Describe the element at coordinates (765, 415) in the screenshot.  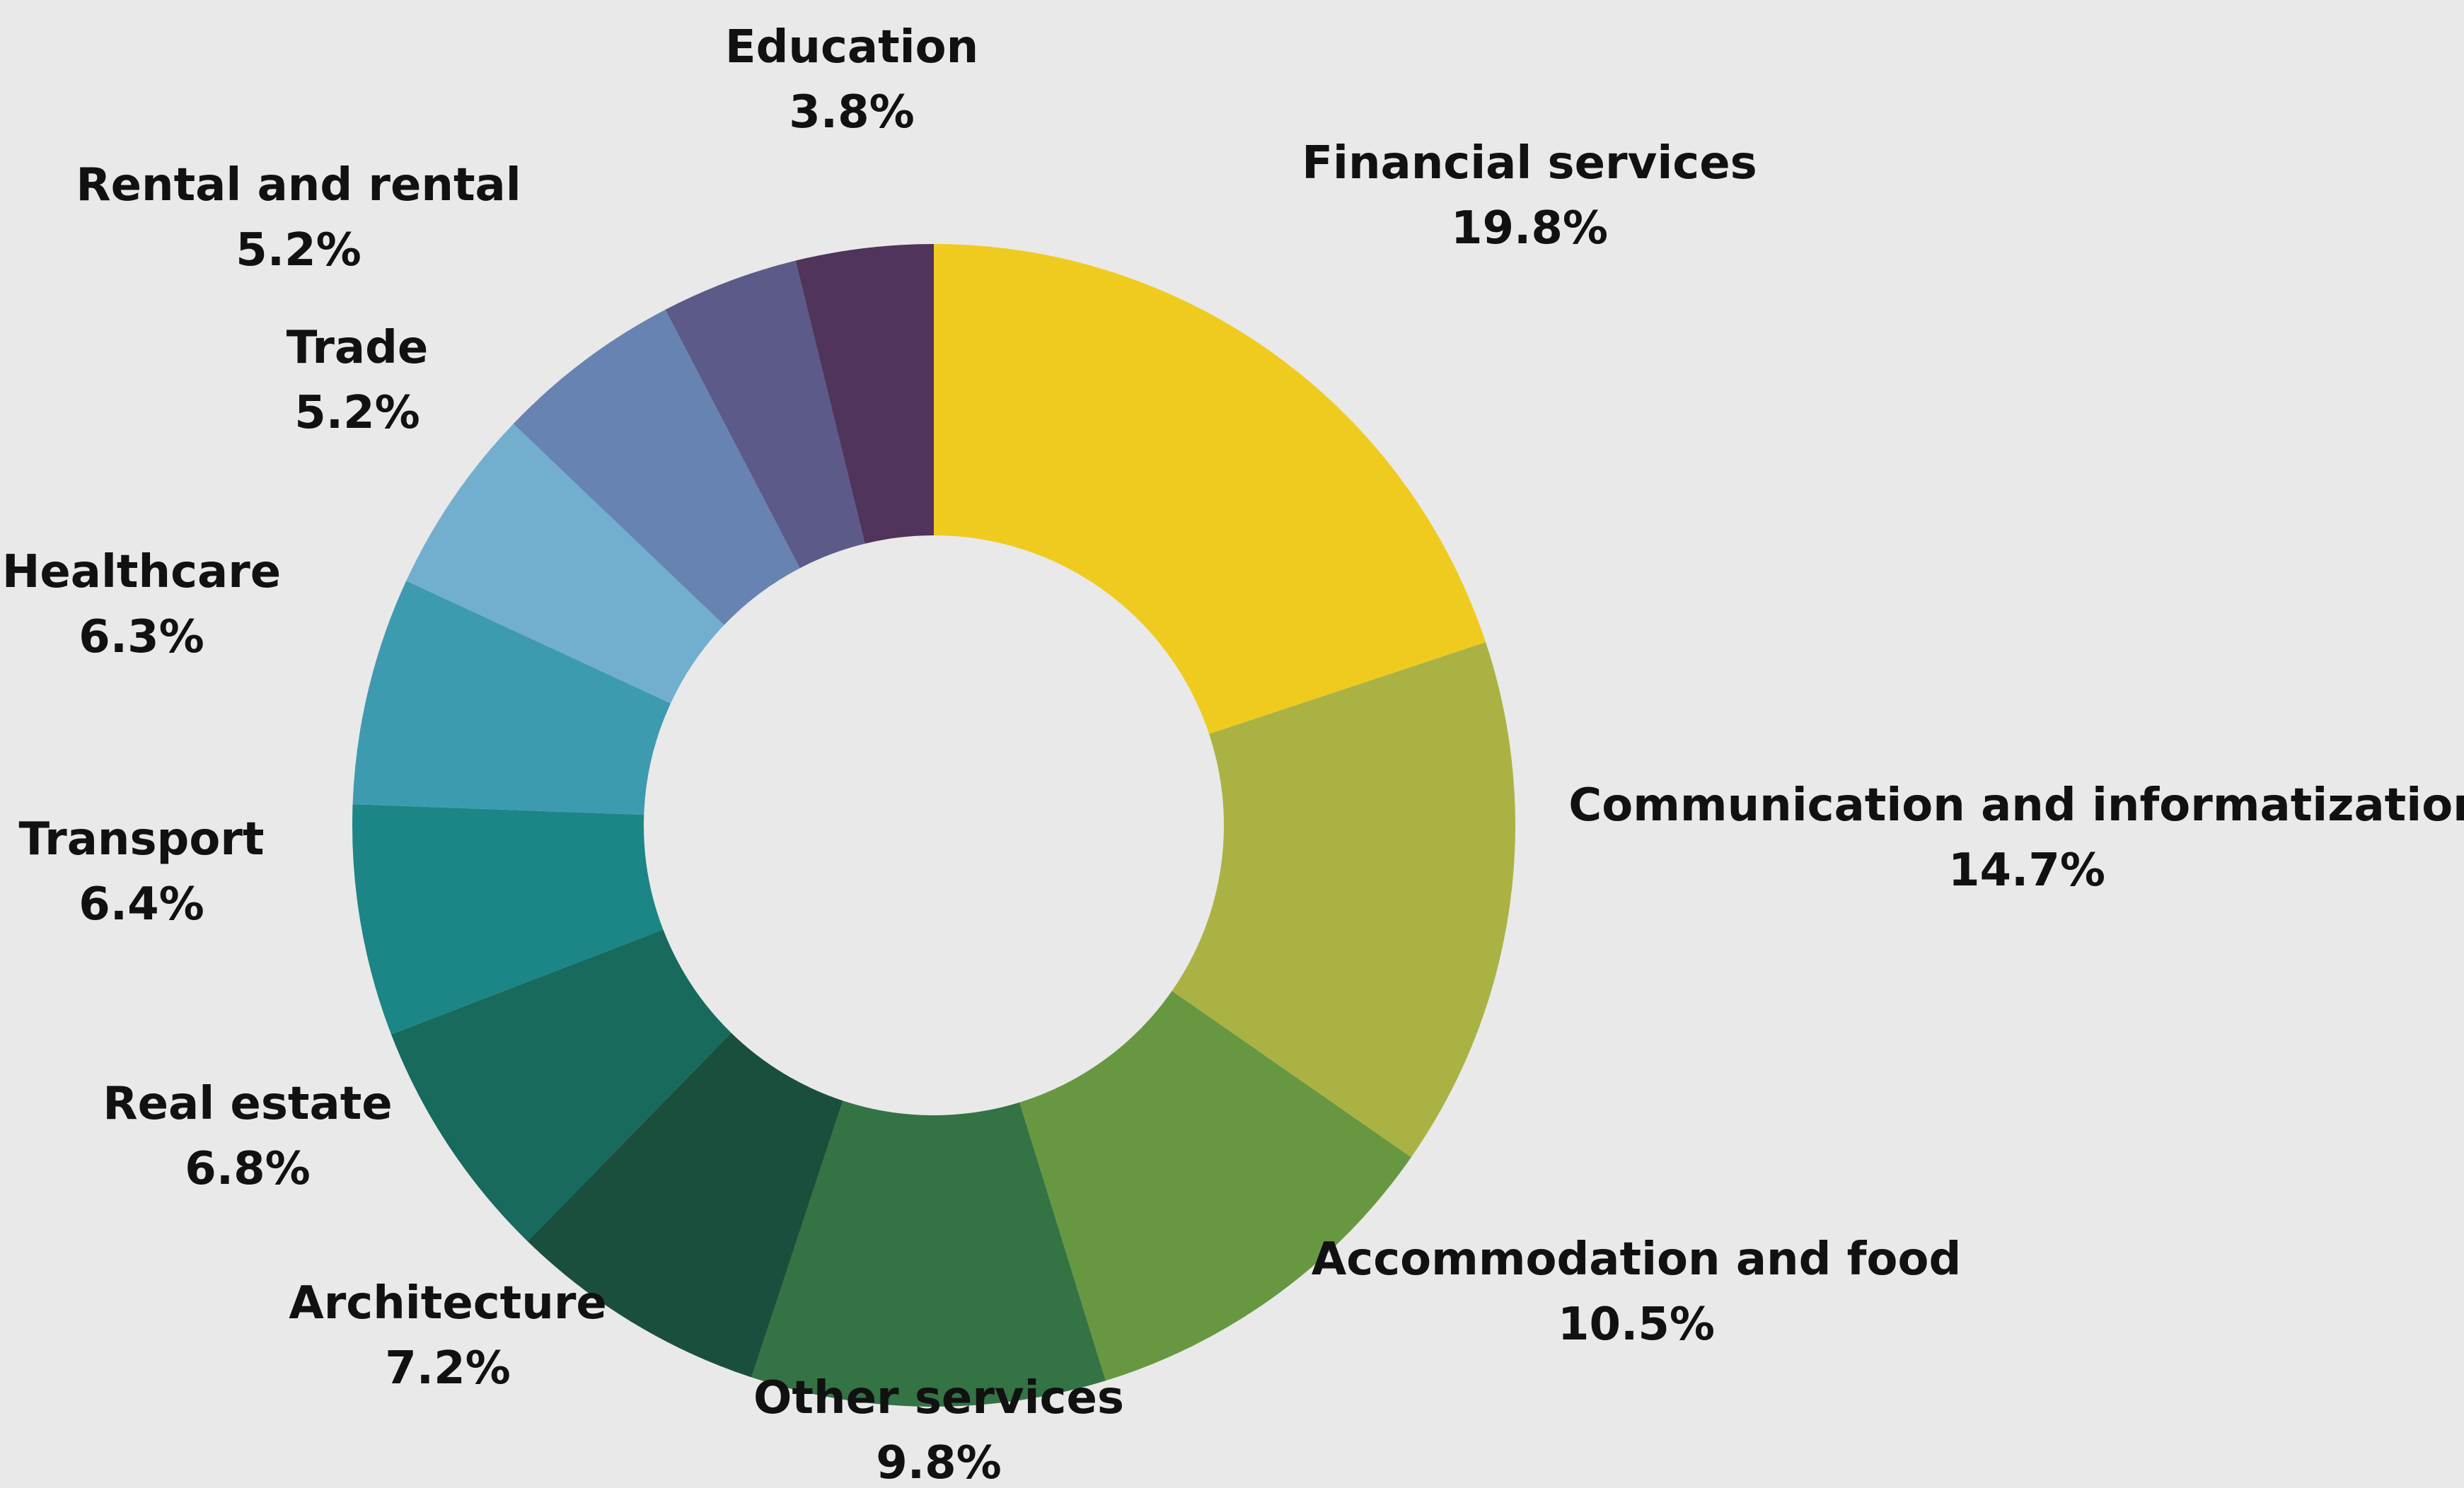
I see `slice-education` at that location.